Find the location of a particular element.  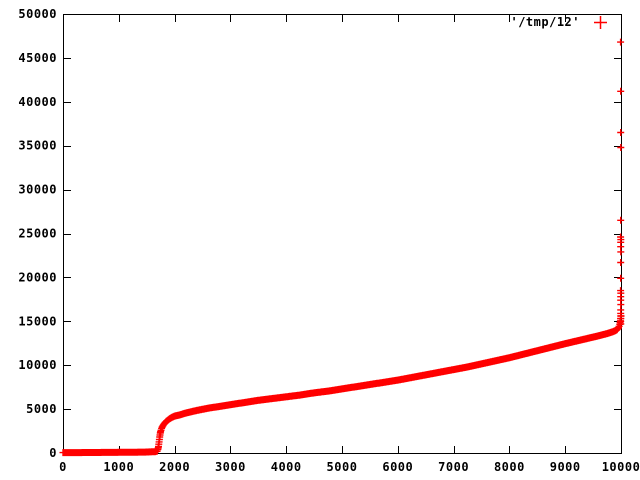

y-tick-label: 40000 is located at coordinates (37, 102).